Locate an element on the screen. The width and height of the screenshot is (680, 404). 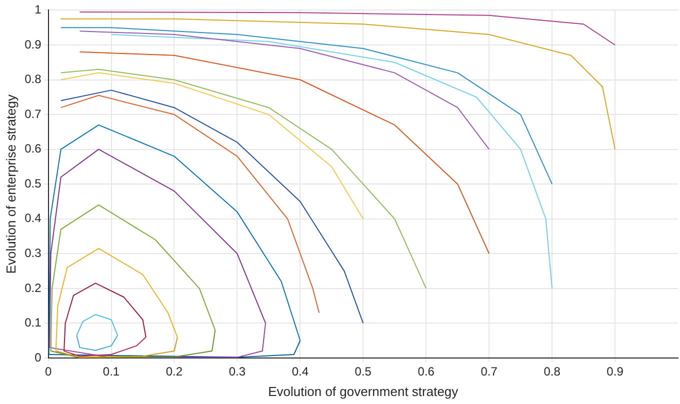
y-tick-label: 0.5 is located at coordinates (33, 183).